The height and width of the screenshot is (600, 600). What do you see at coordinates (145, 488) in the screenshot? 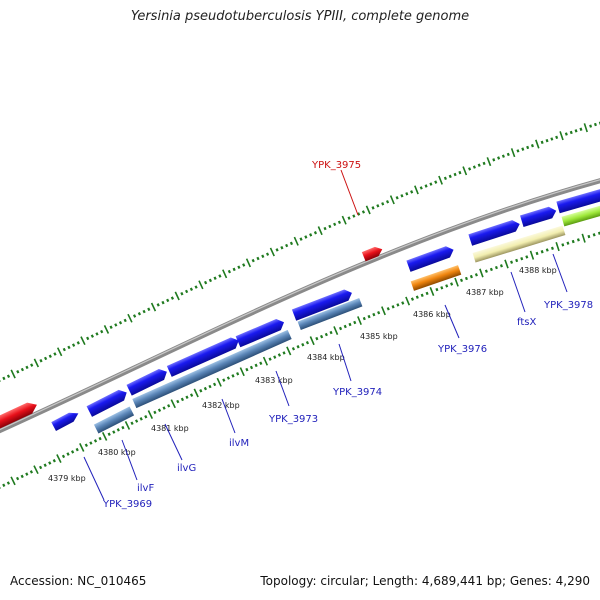
I see `gene-label: ilvF` at bounding box center [145, 488].